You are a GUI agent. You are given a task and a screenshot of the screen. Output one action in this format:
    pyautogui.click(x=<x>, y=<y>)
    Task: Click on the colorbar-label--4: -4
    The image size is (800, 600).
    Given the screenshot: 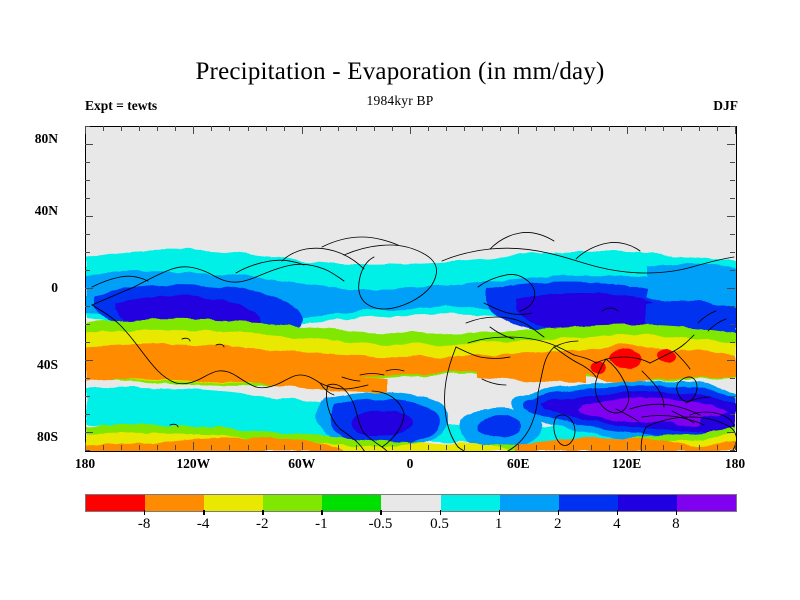 What is the action you would take?
    pyautogui.click(x=203, y=524)
    